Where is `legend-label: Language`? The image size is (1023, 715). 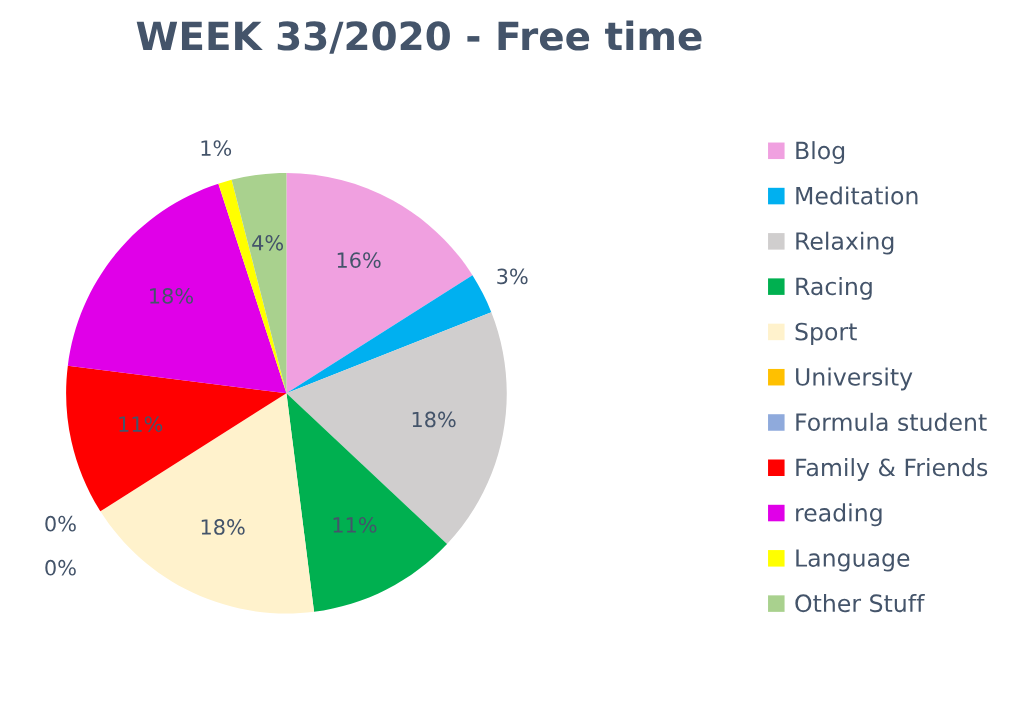 legend-label: Language is located at coordinates (853, 560).